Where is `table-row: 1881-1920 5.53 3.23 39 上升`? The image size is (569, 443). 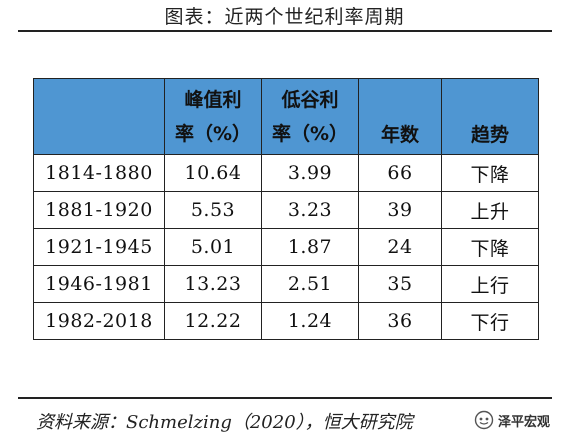
table-row: 1881-1920 5.53 3.23 39 上升 is located at coordinates (286, 210).